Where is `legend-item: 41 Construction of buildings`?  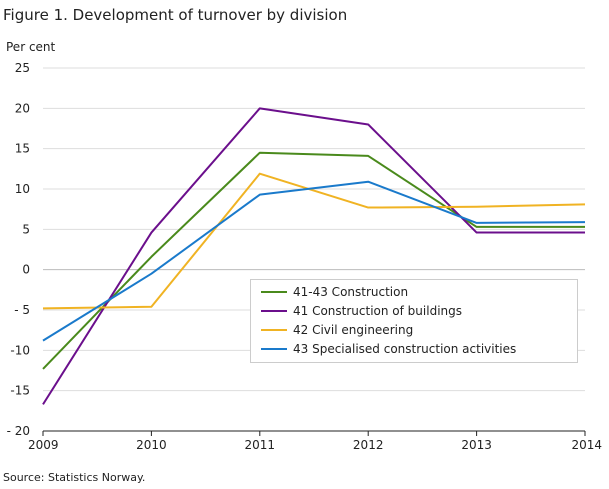
legend-item: 41 Construction of buildings is located at coordinates (419, 310).